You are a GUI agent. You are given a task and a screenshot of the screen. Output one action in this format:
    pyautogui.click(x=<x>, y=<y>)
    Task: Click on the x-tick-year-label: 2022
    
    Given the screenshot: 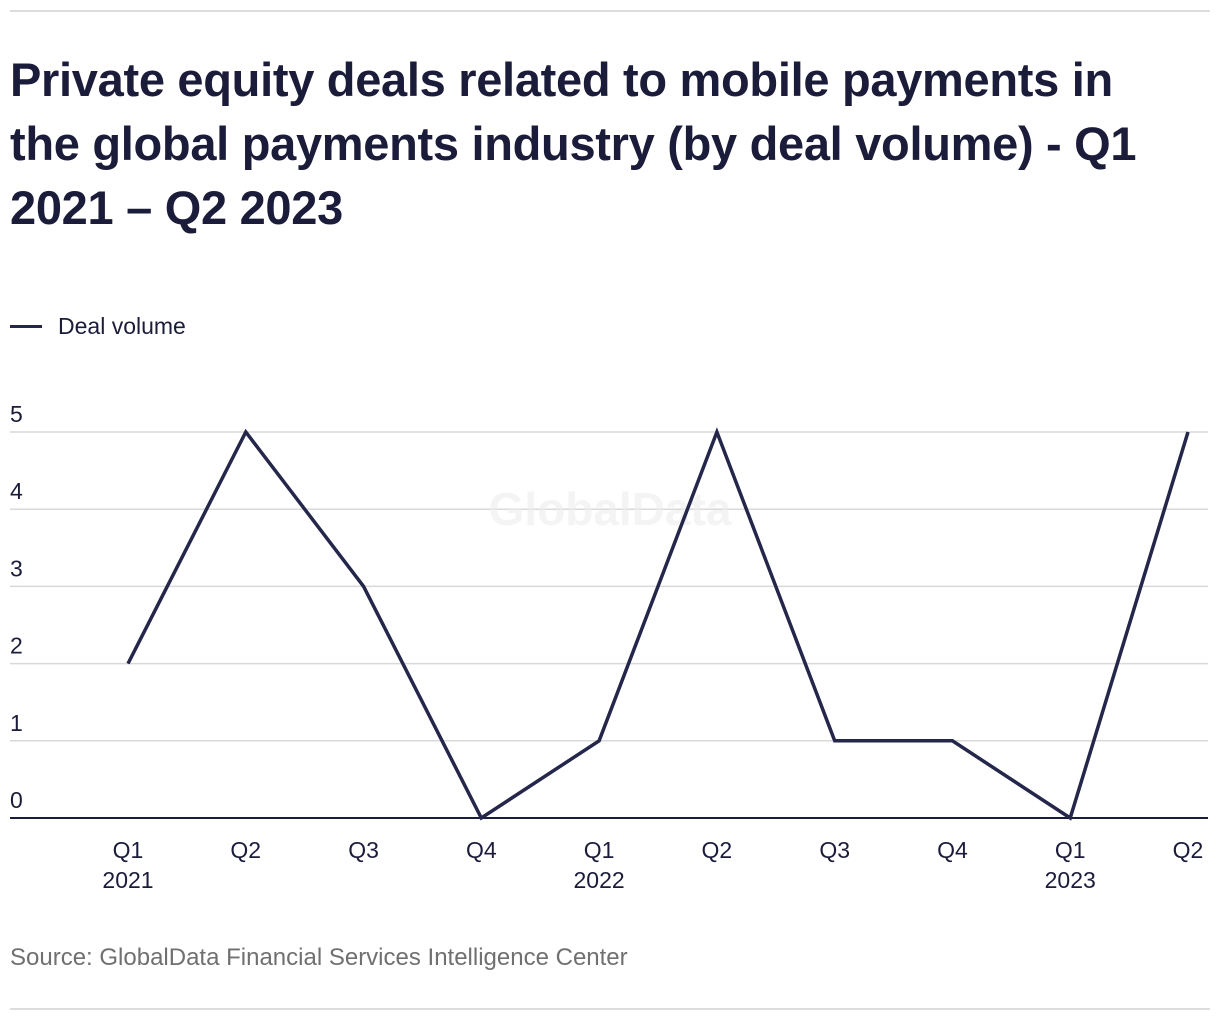 What is the action you would take?
    pyautogui.click(x=599, y=880)
    